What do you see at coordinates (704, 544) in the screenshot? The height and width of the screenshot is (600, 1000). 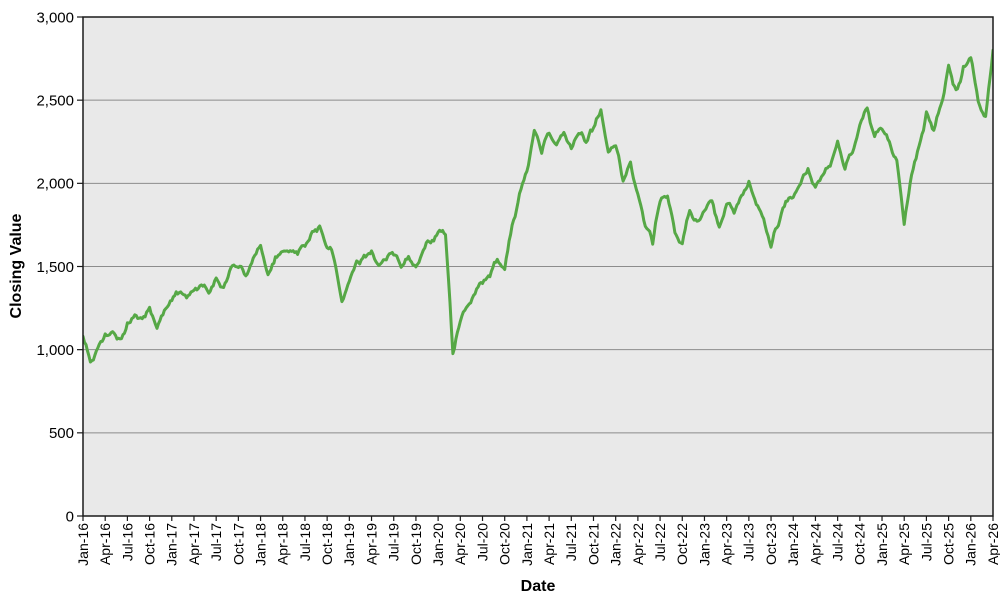 I see `x-tick-label: Jan-23` at bounding box center [704, 544].